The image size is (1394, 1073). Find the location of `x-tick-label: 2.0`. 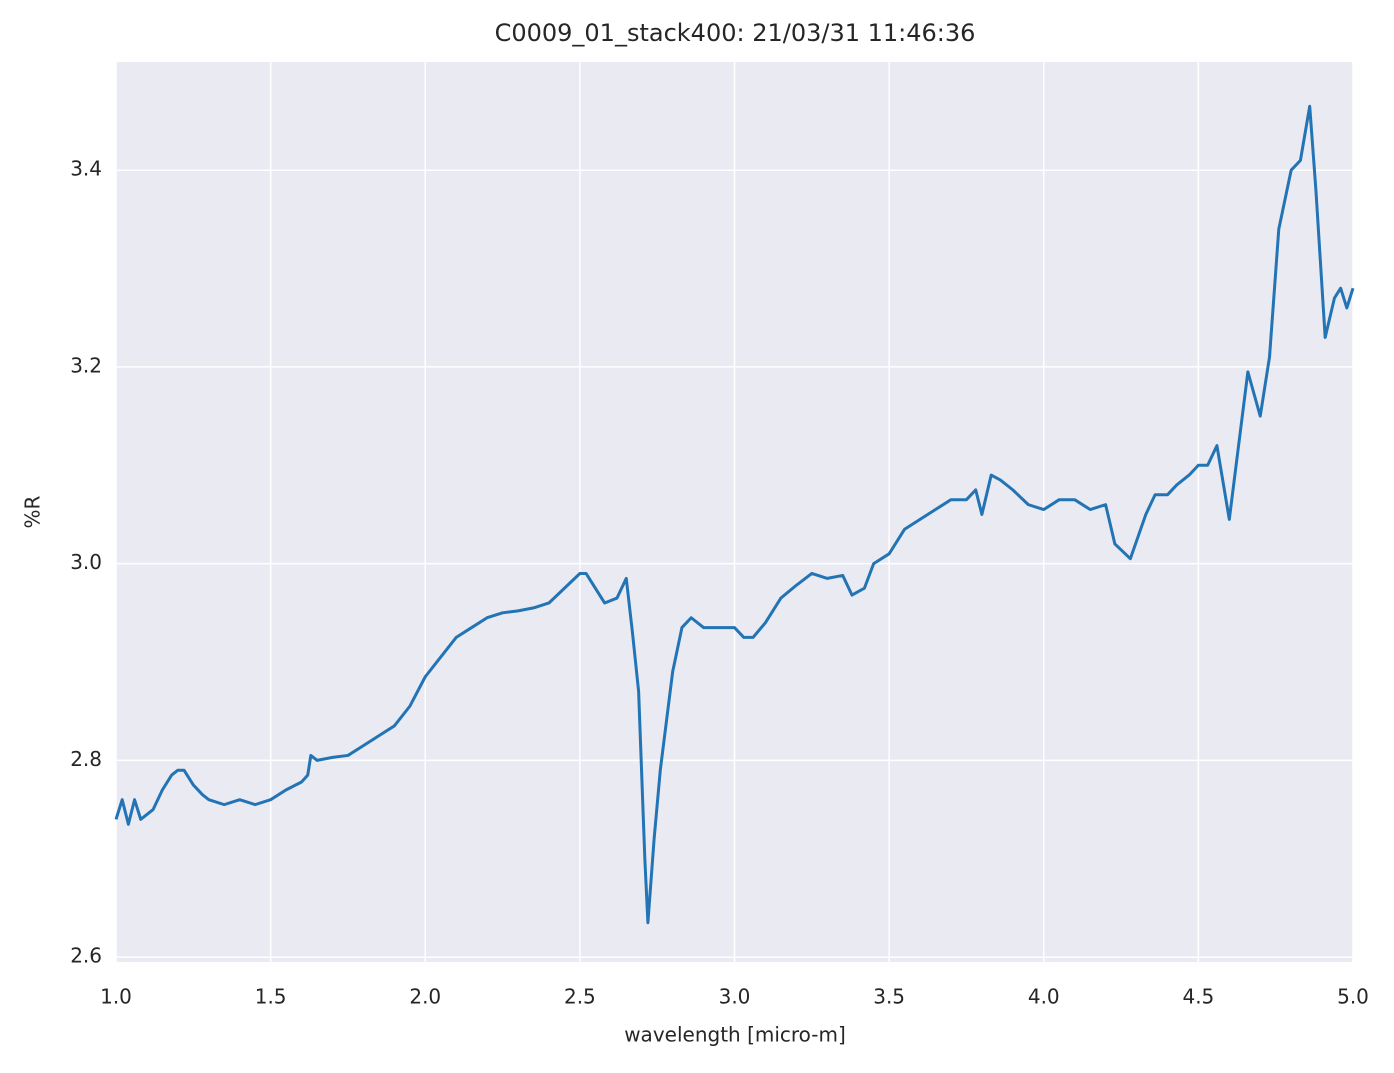

x-tick-label: 2.0 is located at coordinates (425, 997).